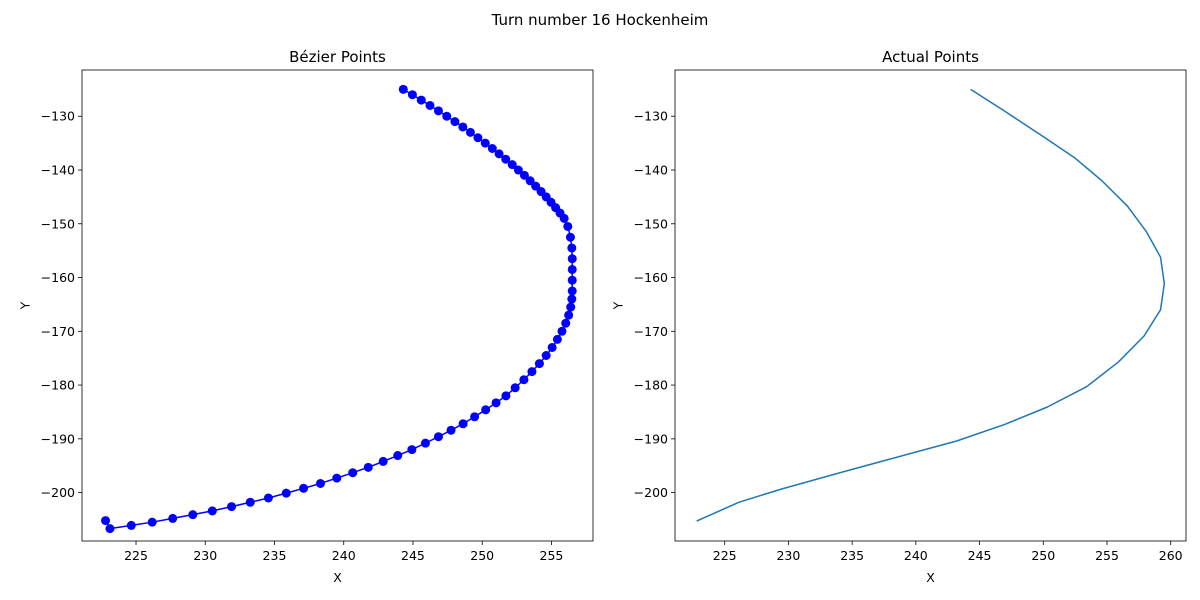 The width and height of the screenshot is (1200, 600). What do you see at coordinates (337, 57) in the screenshot?
I see `bezier-plot-title: Bézier Points` at bounding box center [337, 57].